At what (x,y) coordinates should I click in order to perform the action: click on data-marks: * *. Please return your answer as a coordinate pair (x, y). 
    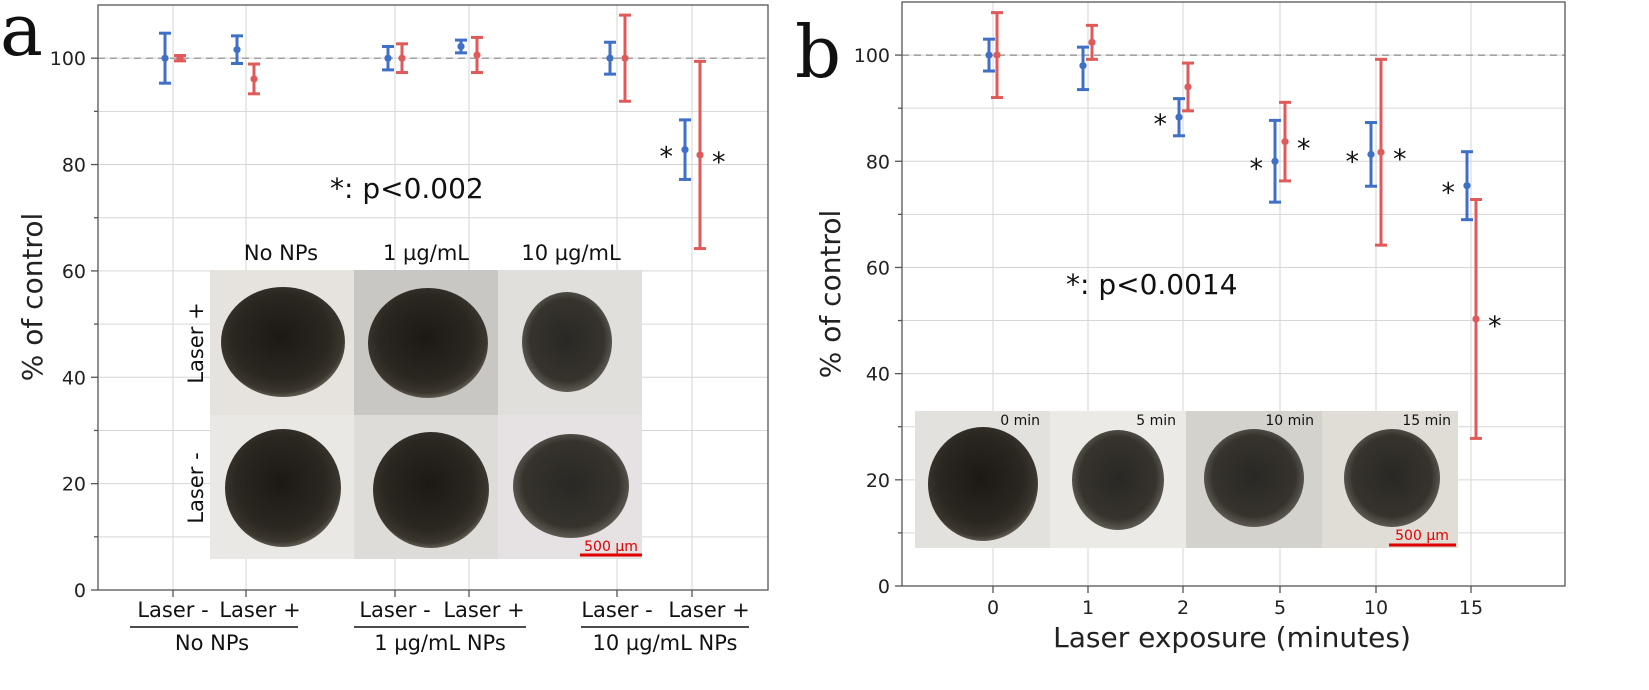
    Looking at the image, I should click on (442, 132).